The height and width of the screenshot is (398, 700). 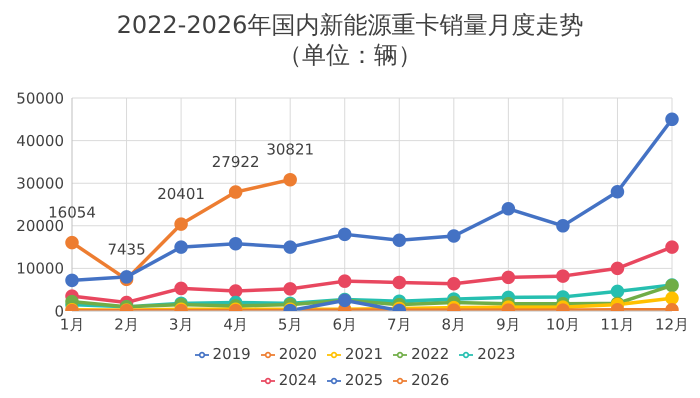 I want to click on legend-label: 2021, so click(x=364, y=354).